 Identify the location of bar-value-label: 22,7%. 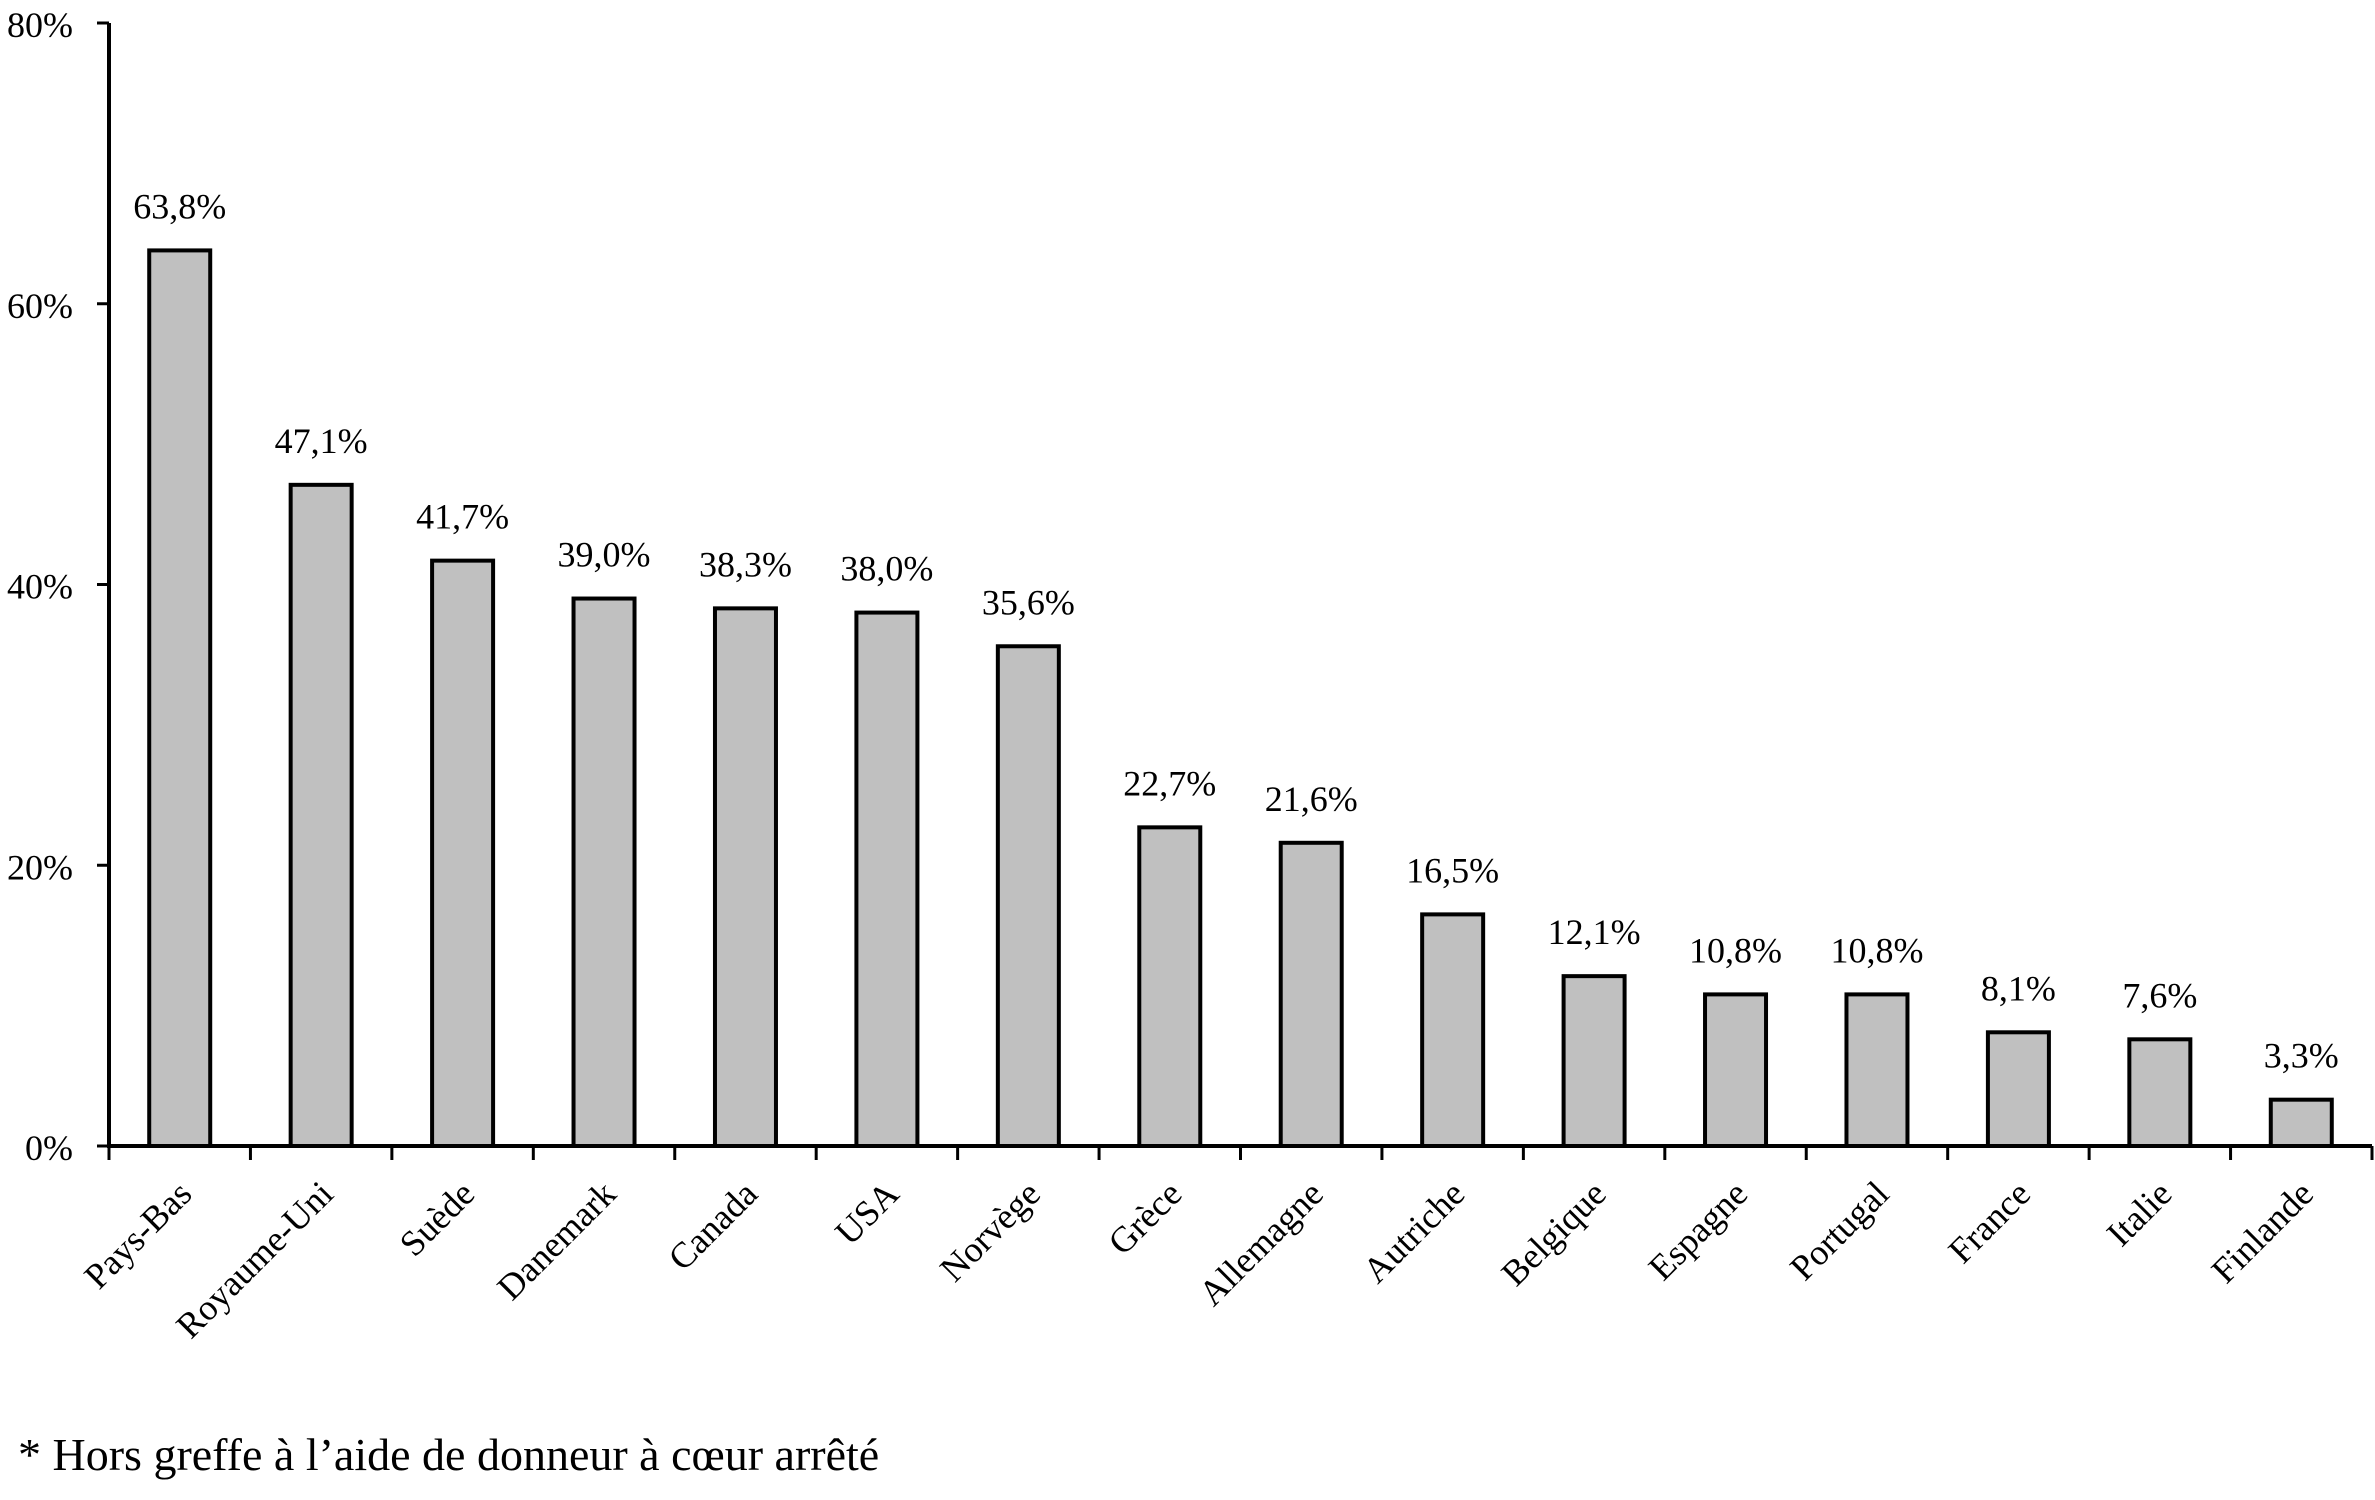
(1169, 783).